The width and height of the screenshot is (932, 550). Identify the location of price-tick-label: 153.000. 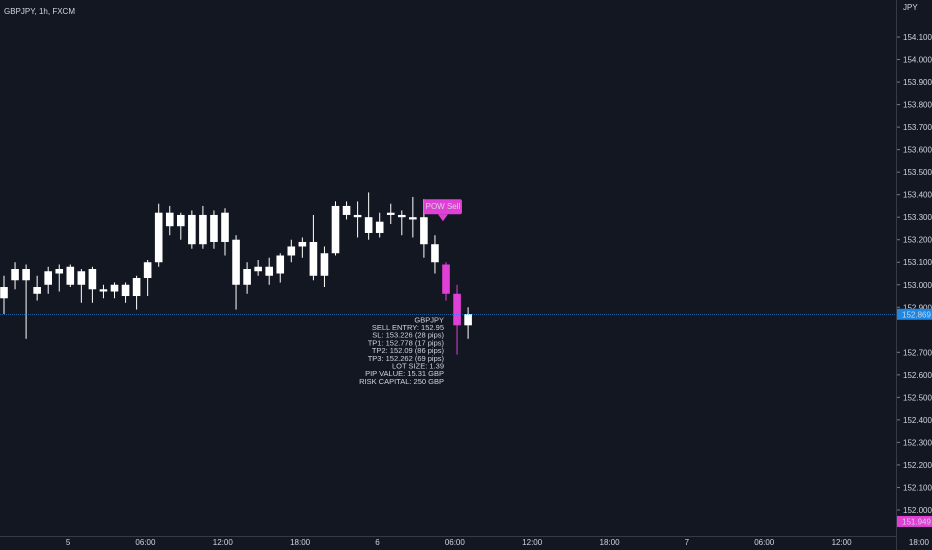
(917, 285).